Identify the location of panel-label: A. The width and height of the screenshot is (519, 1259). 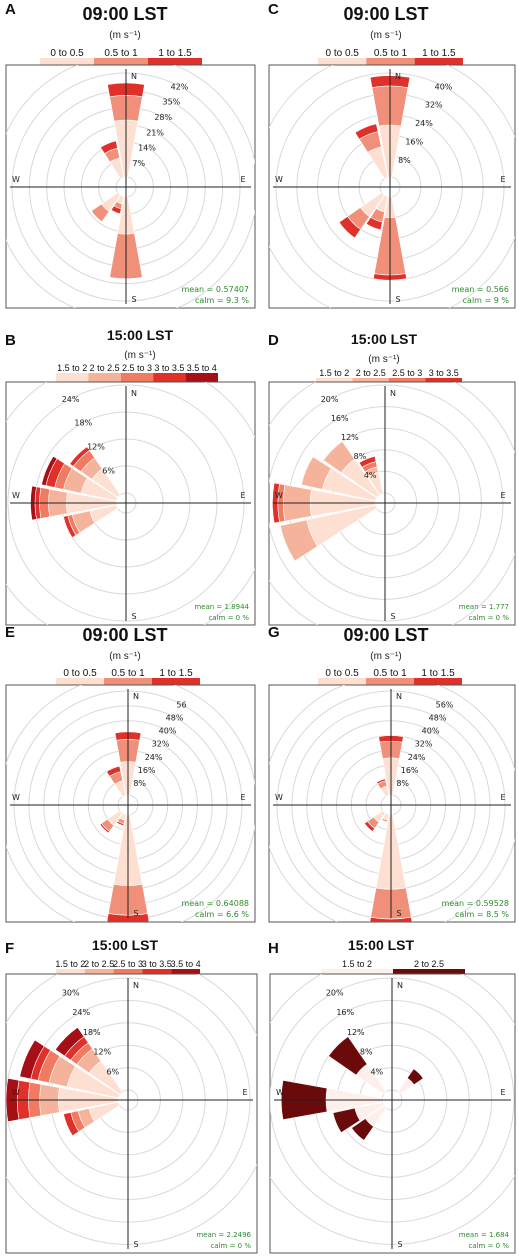
(10, 9).